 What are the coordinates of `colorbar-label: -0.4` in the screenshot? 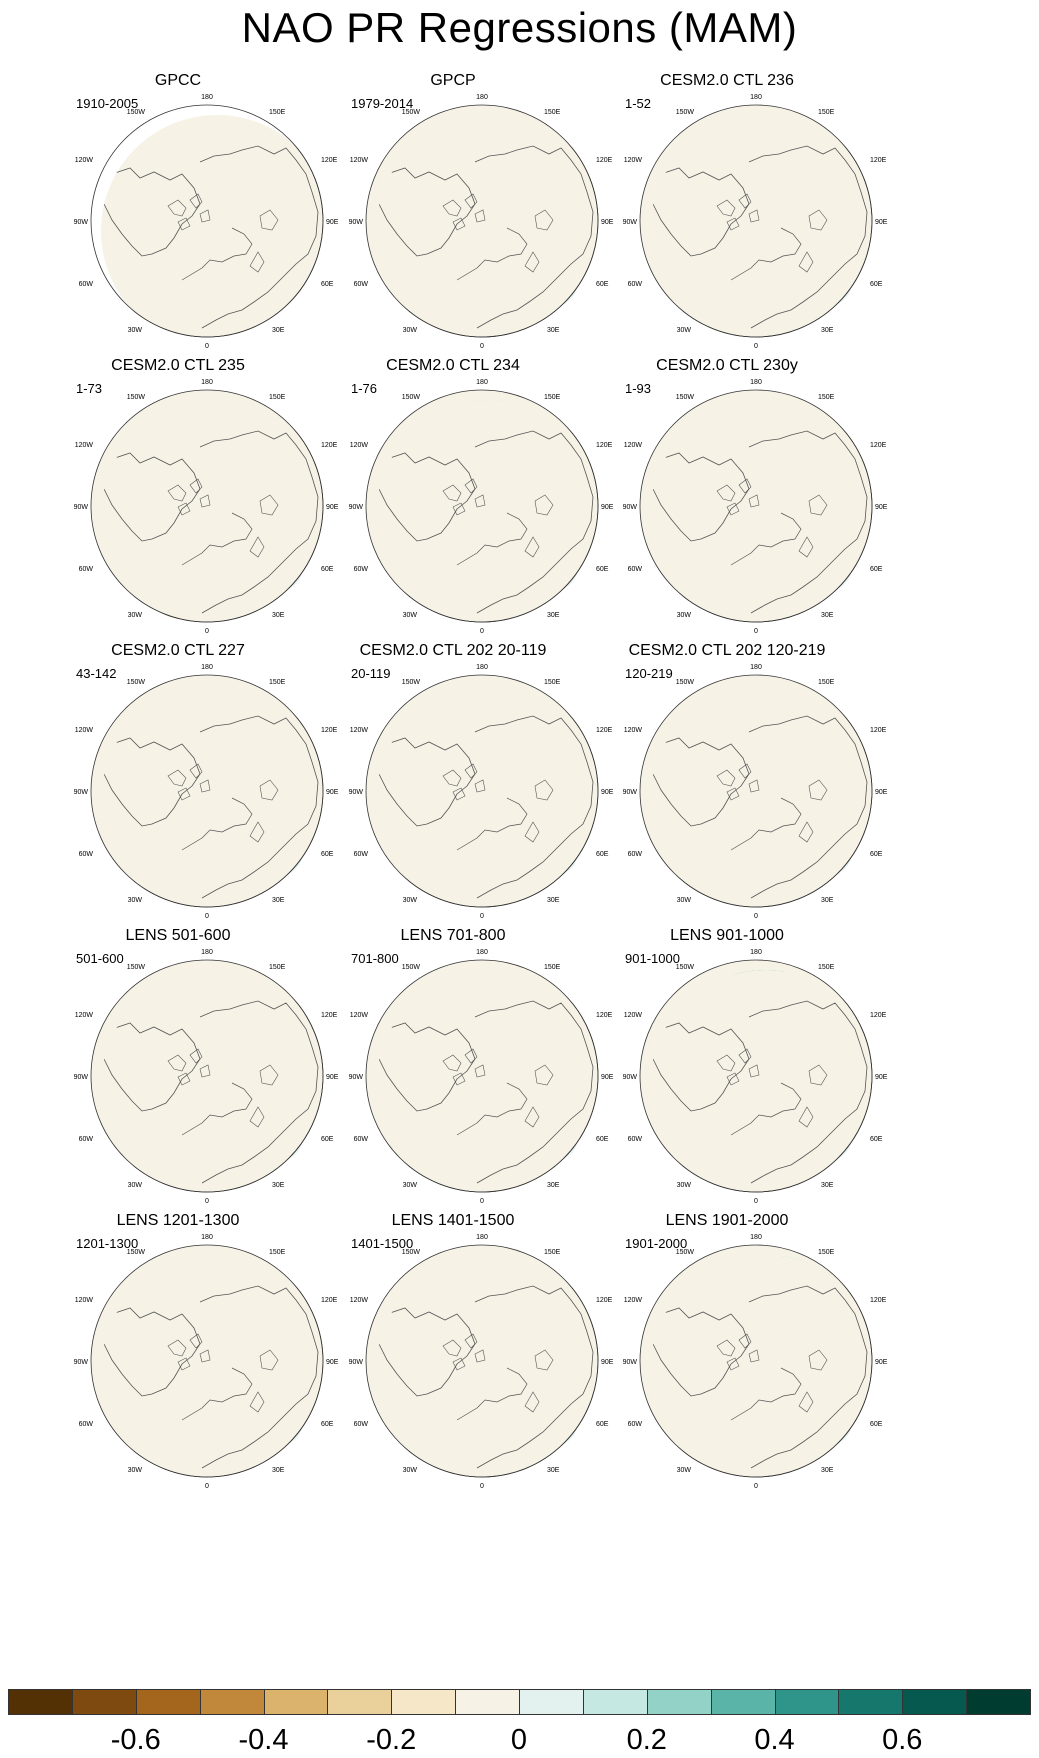 It's located at (263, 1740).